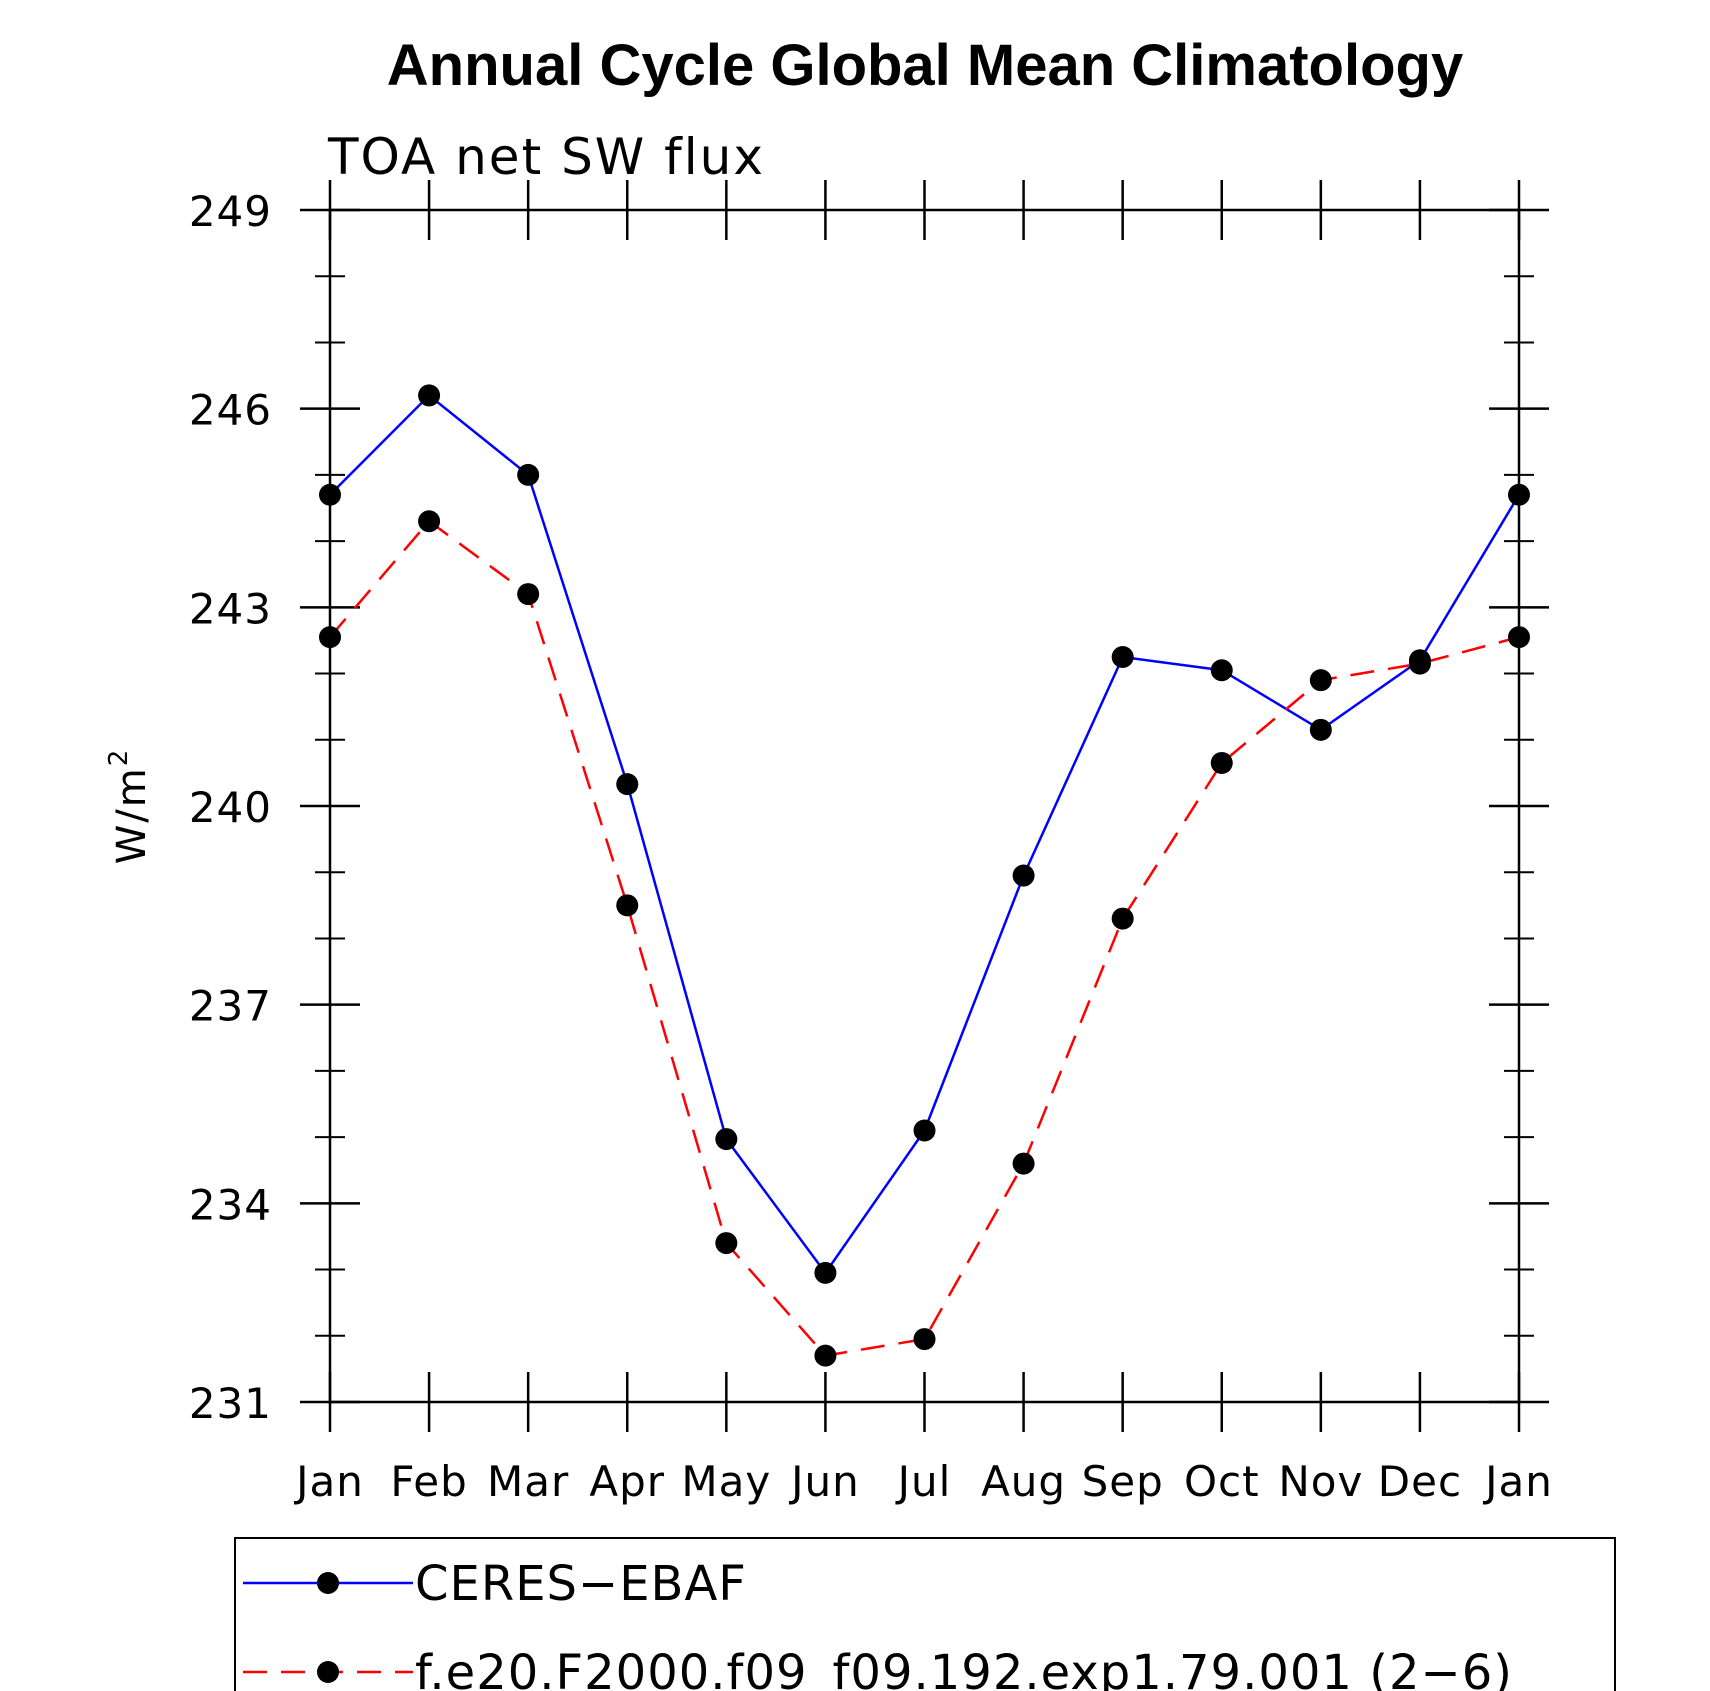  What do you see at coordinates (1320, 1481) in the screenshot?
I see `x-tick-label: Nov` at bounding box center [1320, 1481].